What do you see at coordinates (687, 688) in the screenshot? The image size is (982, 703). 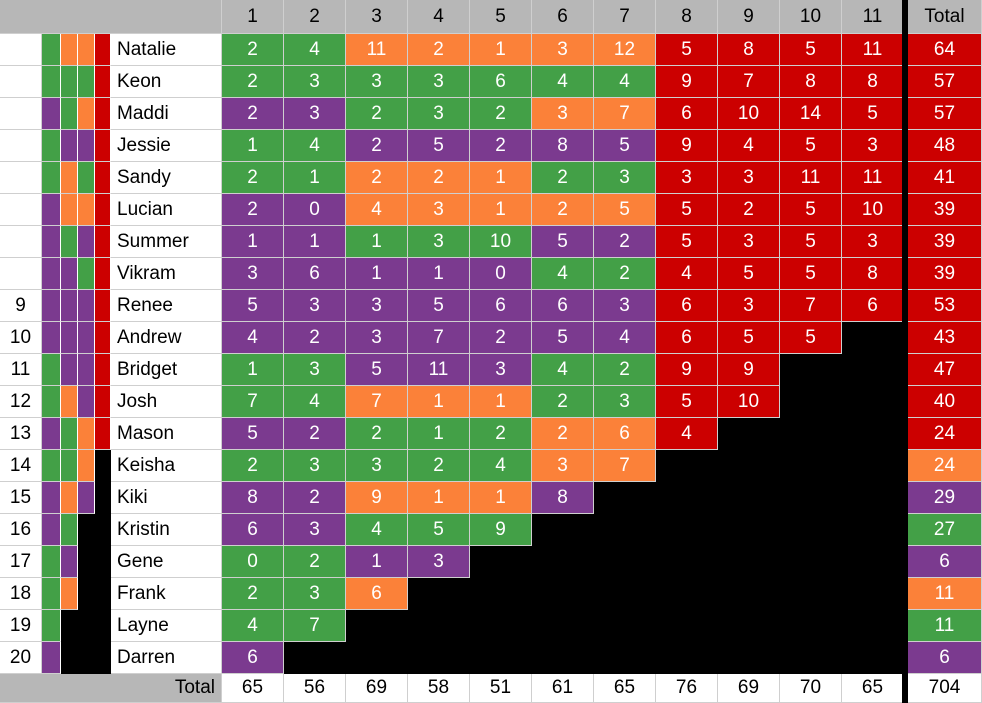 I see `column-total: 76` at bounding box center [687, 688].